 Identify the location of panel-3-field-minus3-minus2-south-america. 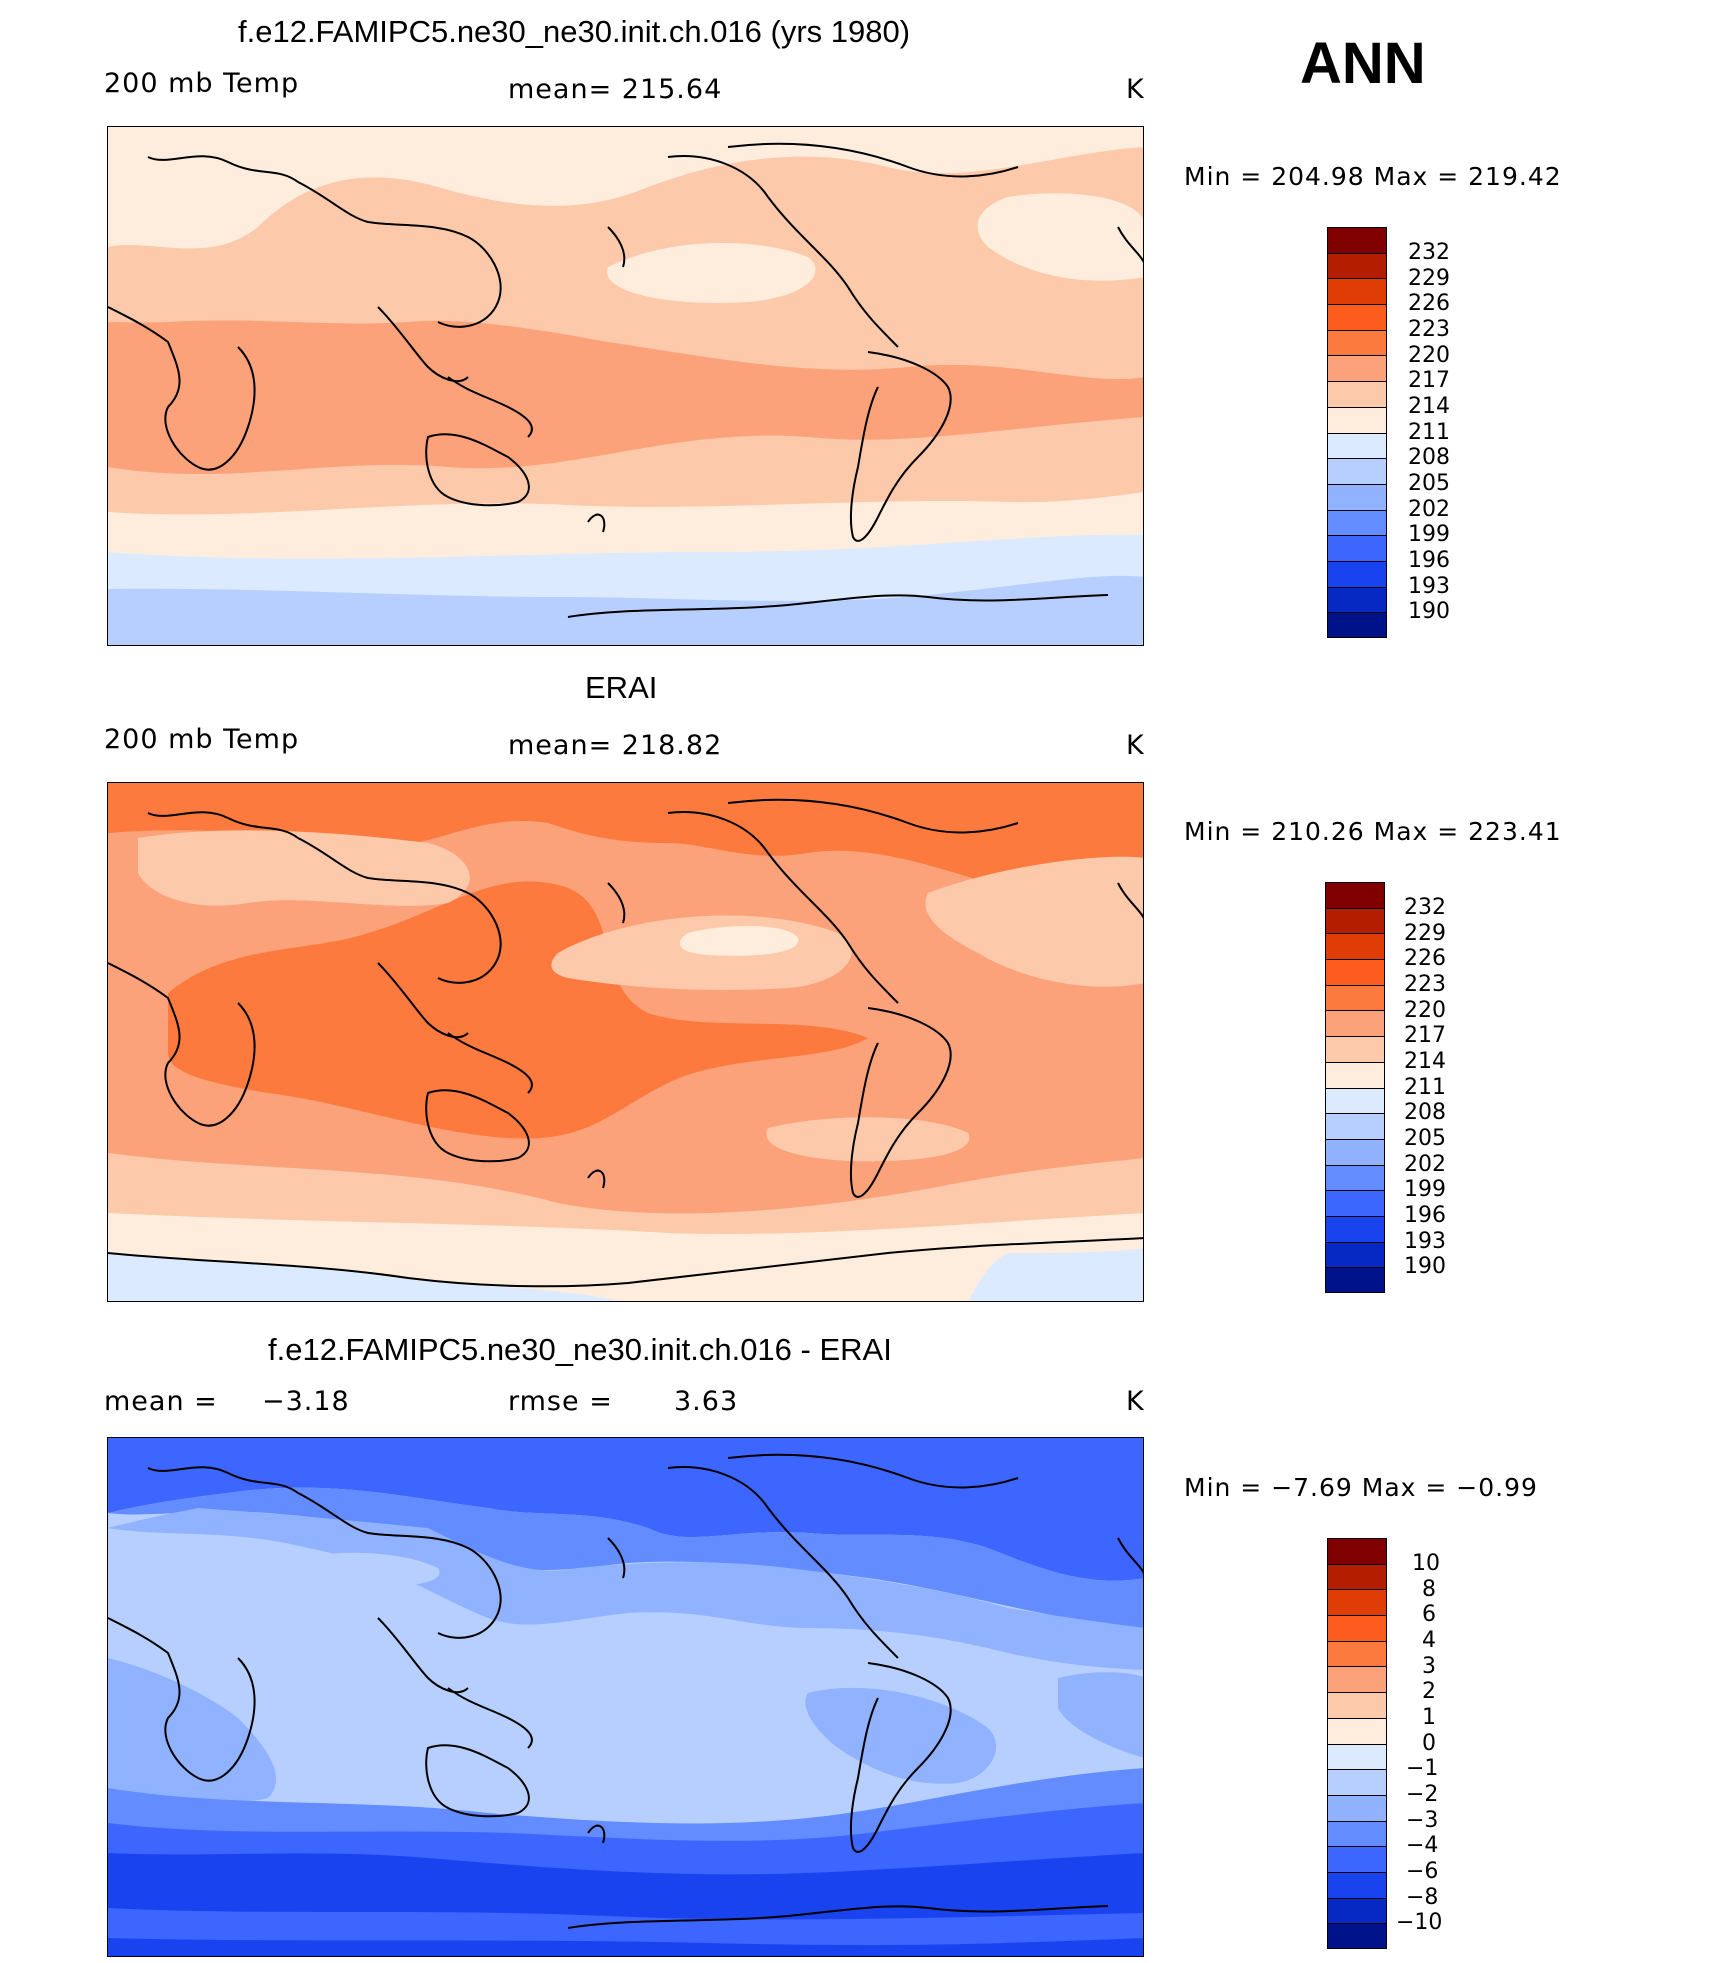
(901, 1735).